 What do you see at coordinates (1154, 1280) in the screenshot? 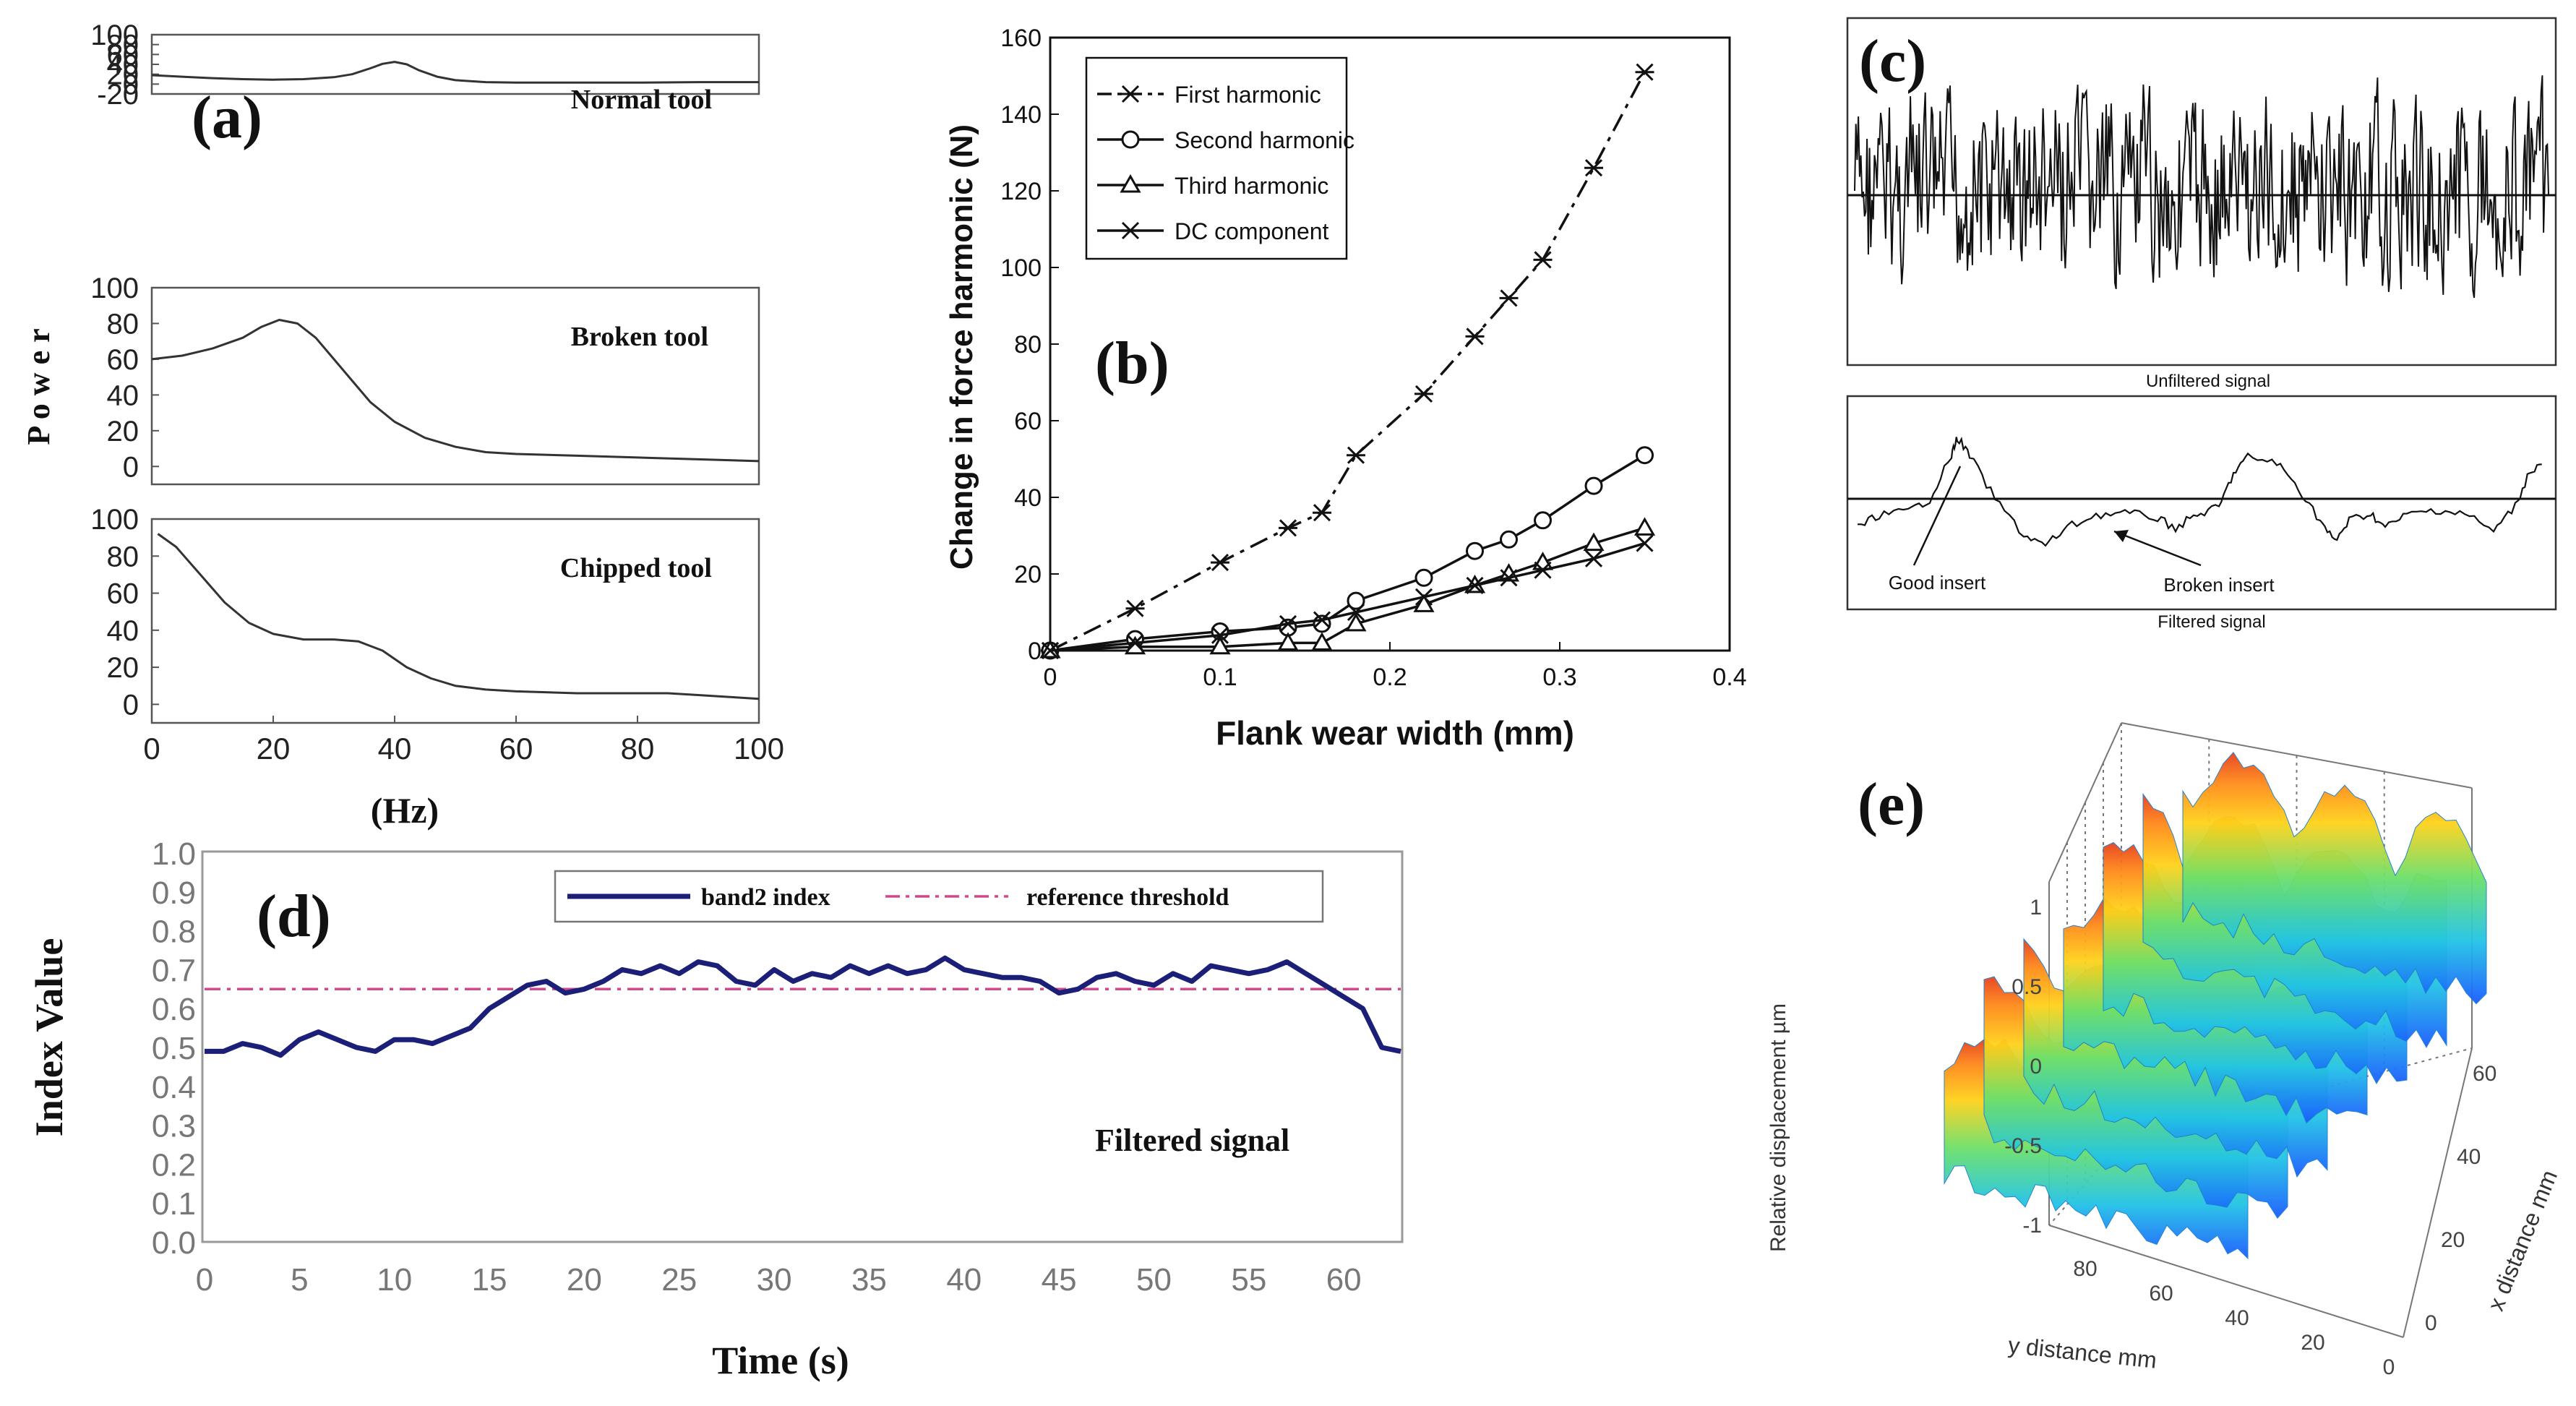
I see `x-tick-label: 50` at bounding box center [1154, 1280].